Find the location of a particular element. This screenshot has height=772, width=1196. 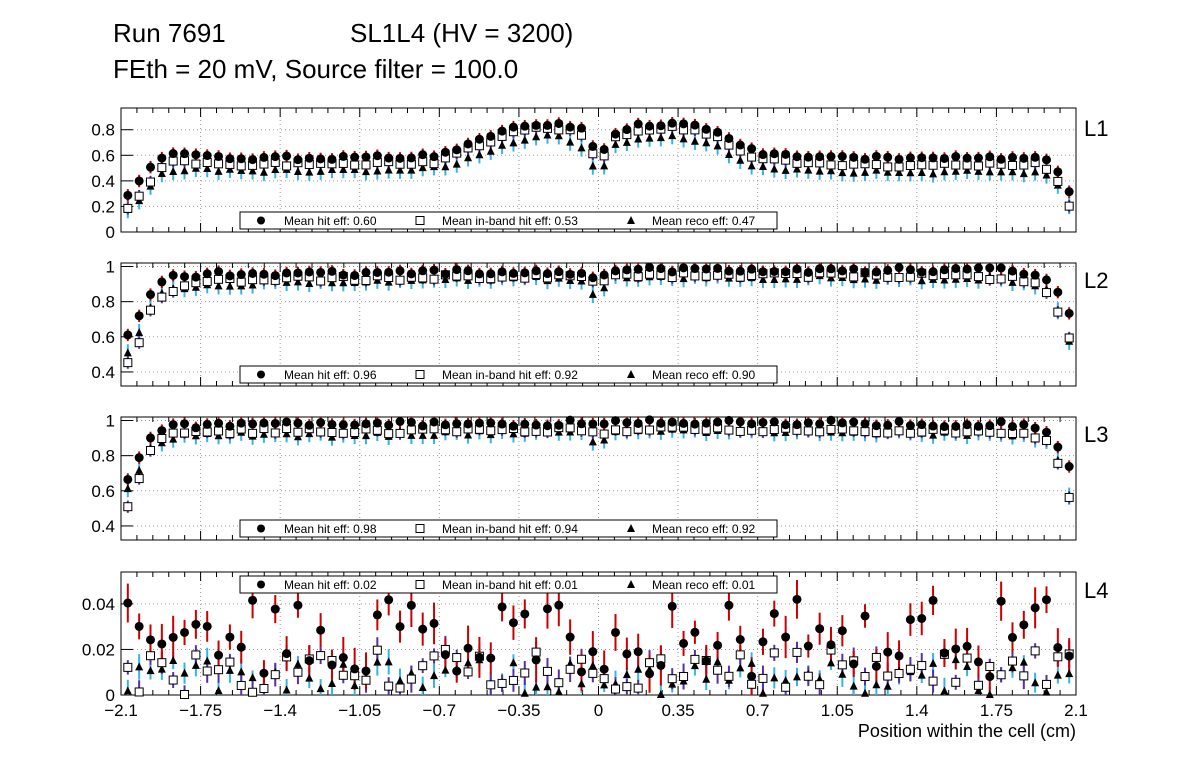

y-tick-label: 0.4 is located at coordinates (103, 526).